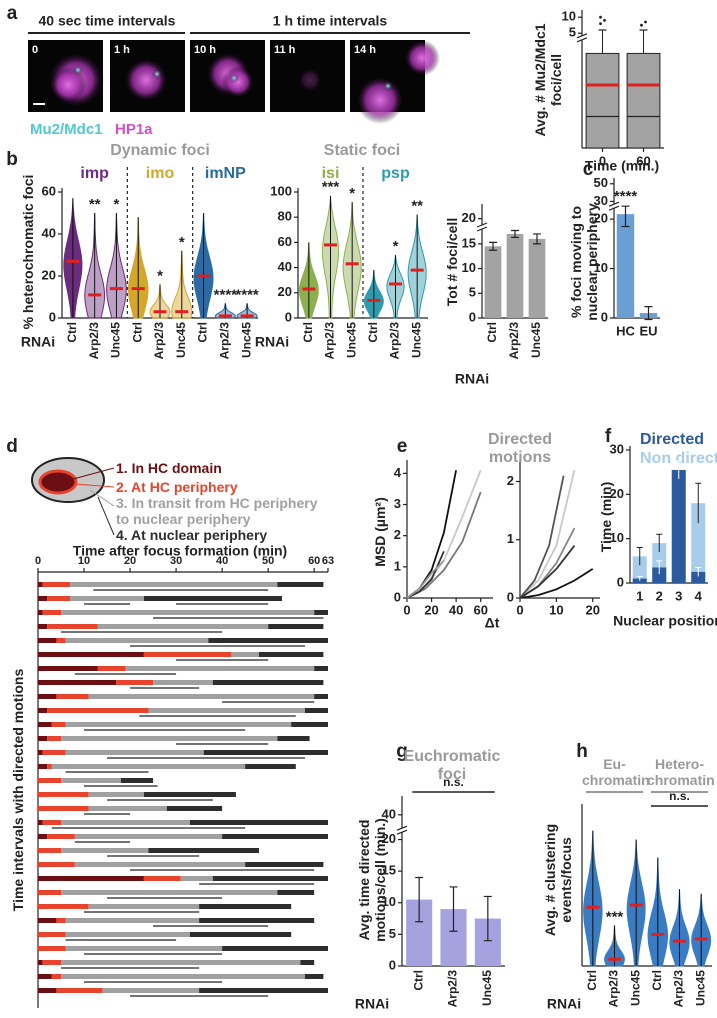  What do you see at coordinates (625, 330) in the screenshot?
I see `x-tick-label: HC` at bounding box center [625, 330].